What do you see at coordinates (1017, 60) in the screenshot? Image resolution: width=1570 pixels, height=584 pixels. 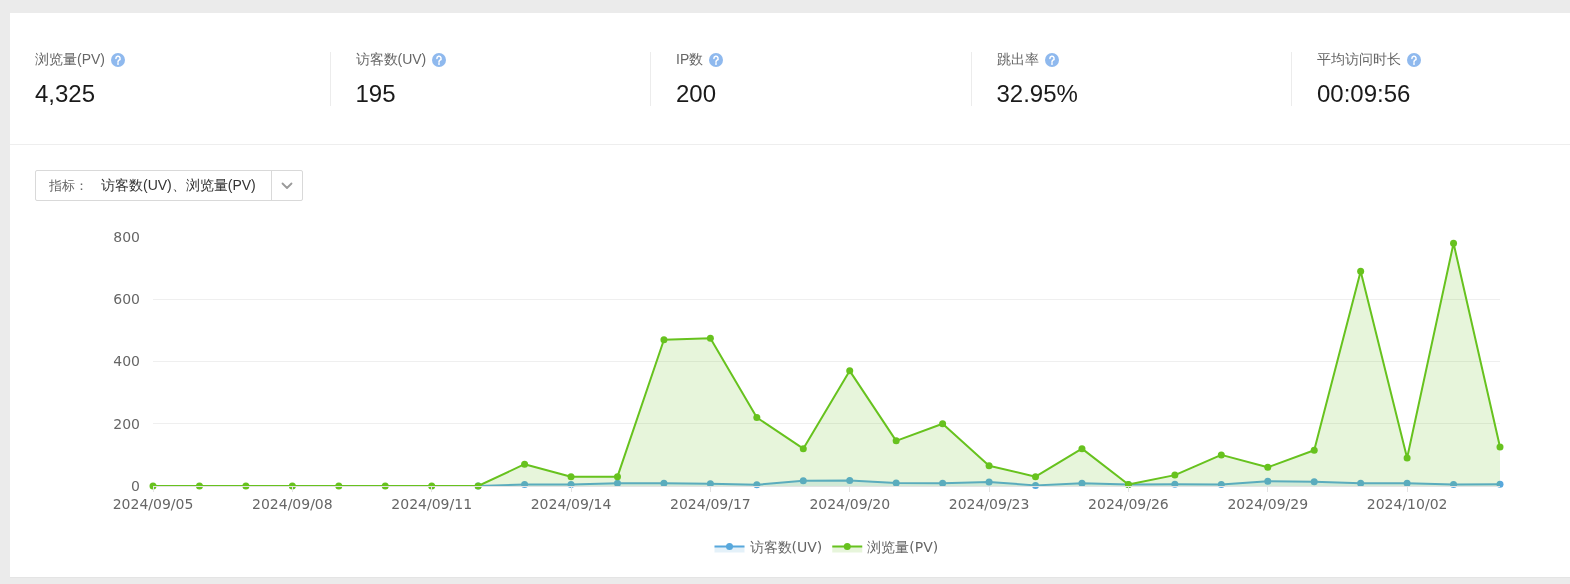 I see `text: 跳出率` at bounding box center [1017, 60].